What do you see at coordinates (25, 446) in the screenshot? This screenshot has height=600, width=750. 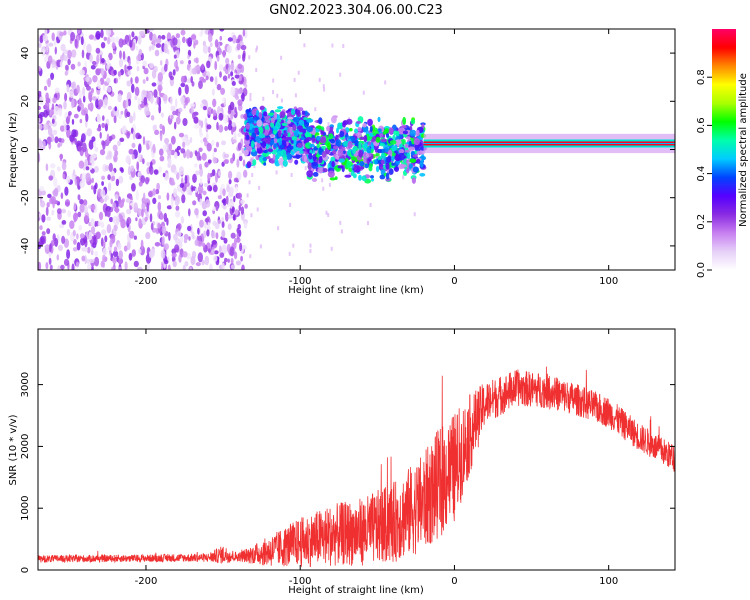 I see `y-tick-label: 2000` at bounding box center [25, 446].